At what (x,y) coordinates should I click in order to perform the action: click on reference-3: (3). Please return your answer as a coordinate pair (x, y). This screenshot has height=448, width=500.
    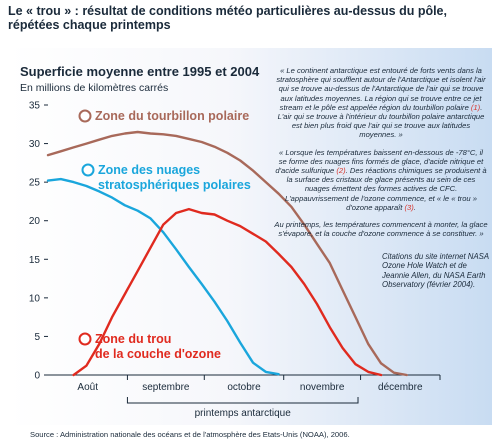
    Looking at the image, I should click on (409, 207).